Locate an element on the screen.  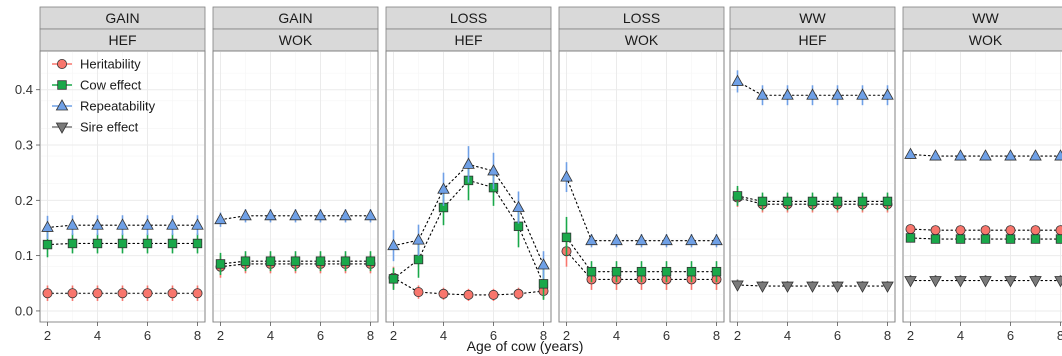
strip-top-label: WW is located at coordinates (812, 18).